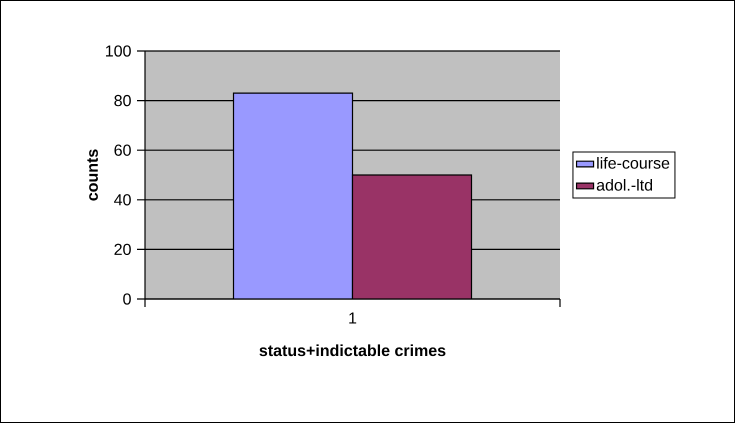 This screenshot has height=423, width=735. What do you see at coordinates (122, 150) in the screenshot?
I see `y-tick-label: 60` at bounding box center [122, 150].